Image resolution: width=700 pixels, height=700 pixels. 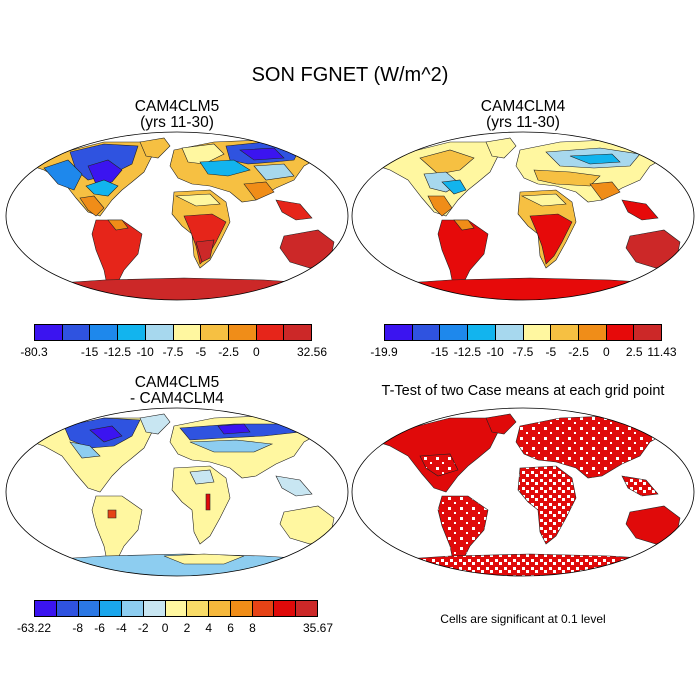 I want to click on colorbar-panel1, so click(x=173, y=332).